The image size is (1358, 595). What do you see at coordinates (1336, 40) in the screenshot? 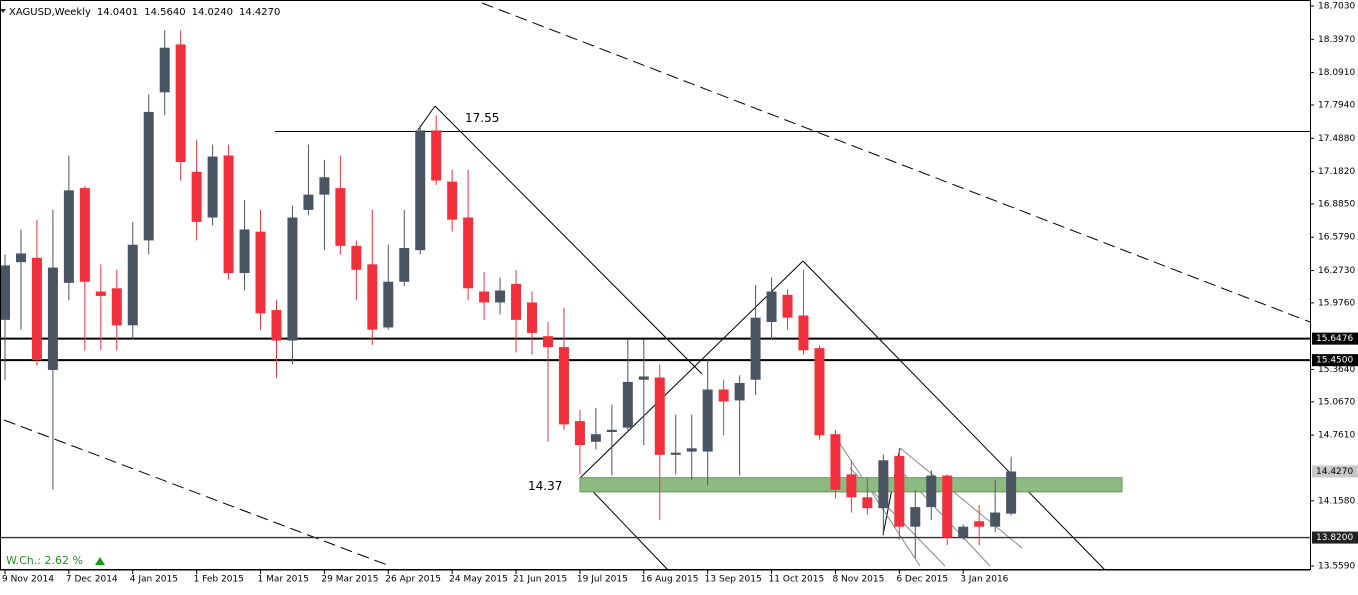
I see `y-tick-label: 18.3970` at bounding box center [1336, 40].